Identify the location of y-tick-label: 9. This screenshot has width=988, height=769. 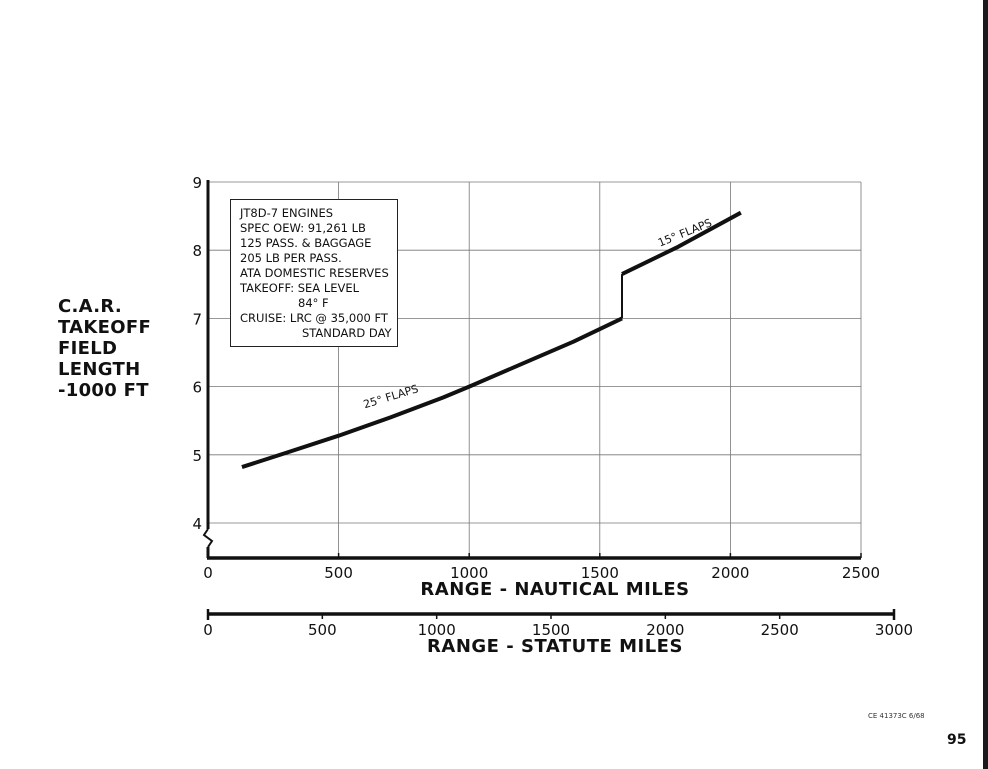
(197, 183).